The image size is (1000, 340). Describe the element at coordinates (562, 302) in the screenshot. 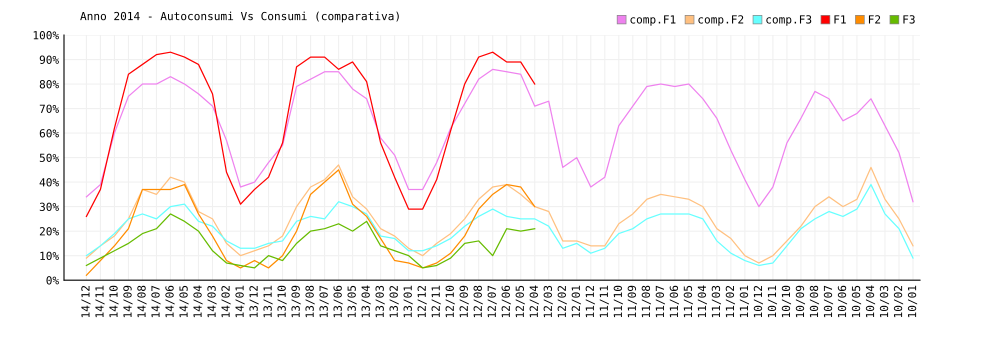

I see `x-tick-label: 12/02` at that location.